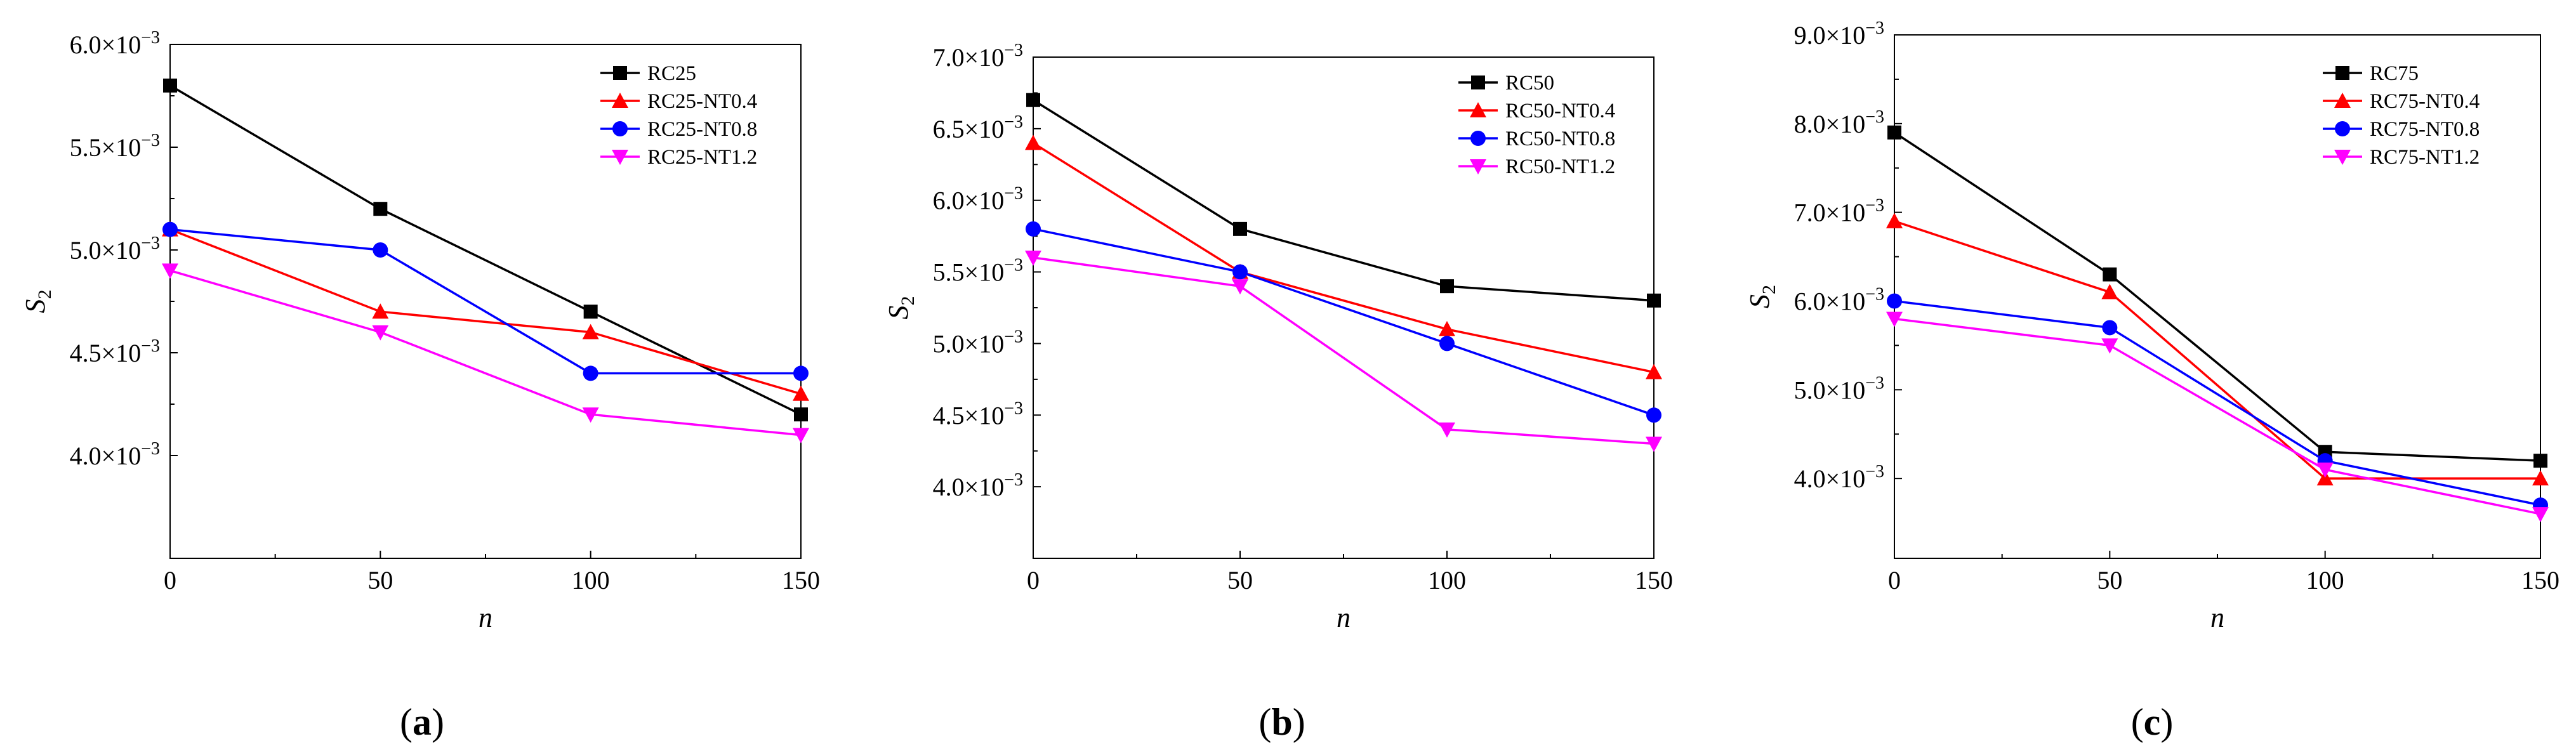  What do you see at coordinates (2425, 157) in the screenshot?
I see `legend-label: RC75-NT1.2` at bounding box center [2425, 157].